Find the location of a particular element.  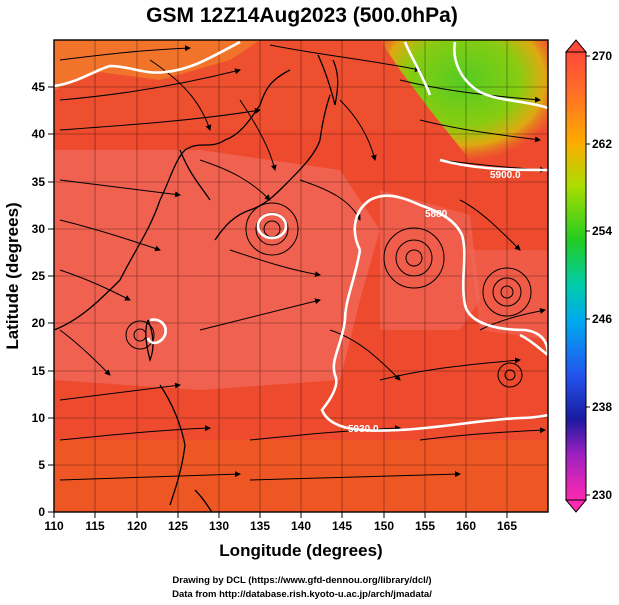

x-tick-label: 115 is located at coordinates (95, 526).